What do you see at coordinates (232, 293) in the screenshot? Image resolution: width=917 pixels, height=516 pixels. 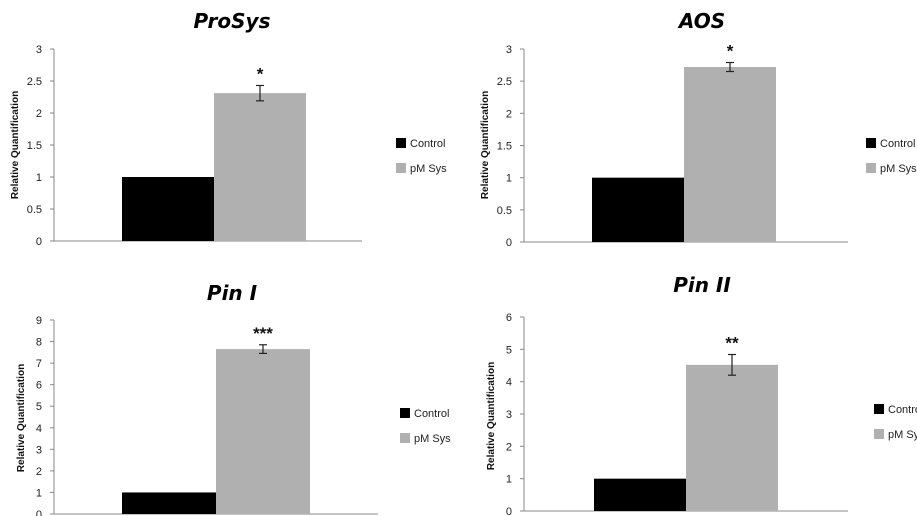 I see `chart-title: Pin I` at bounding box center [232, 293].